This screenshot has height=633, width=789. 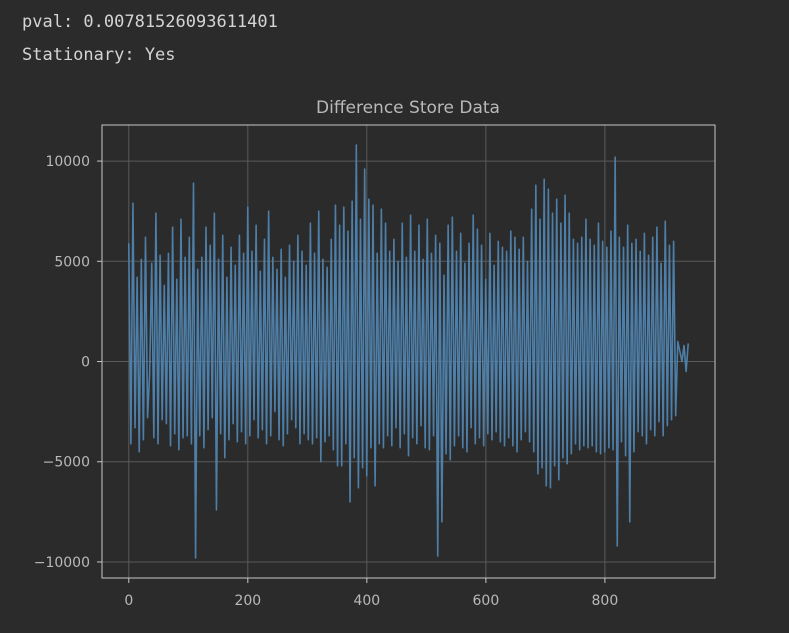 I want to click on x-tick-label: 400, so click(x=366, y=601).